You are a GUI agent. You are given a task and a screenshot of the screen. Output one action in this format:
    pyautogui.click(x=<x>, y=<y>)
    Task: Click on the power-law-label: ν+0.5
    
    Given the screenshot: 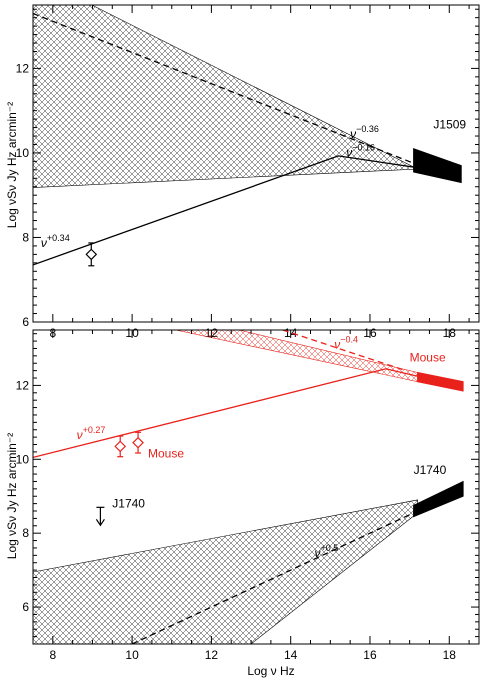 What is the action you would take?
    pyautogui.click(x=326, y=551)
    